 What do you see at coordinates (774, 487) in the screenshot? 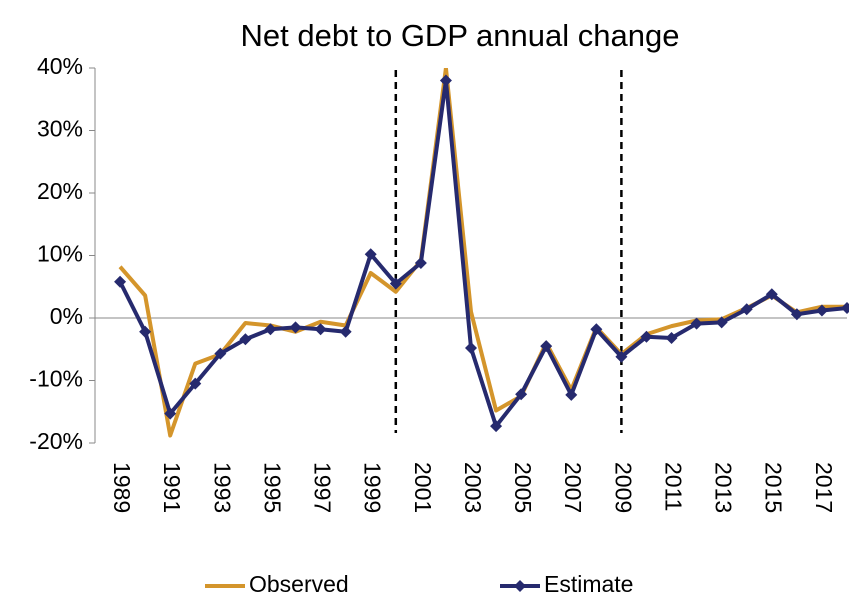
I see `x-tick-label: 2015` at bounding box center [774, 487].